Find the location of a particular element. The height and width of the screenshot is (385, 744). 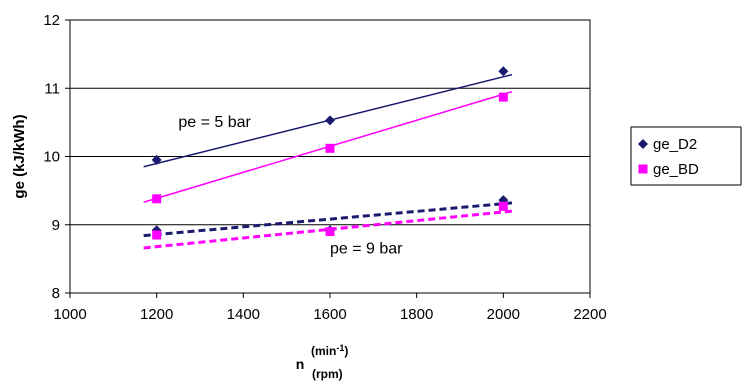

x-axis-label-unit-rpm: (rpm) is located at coordinates (327, 374).